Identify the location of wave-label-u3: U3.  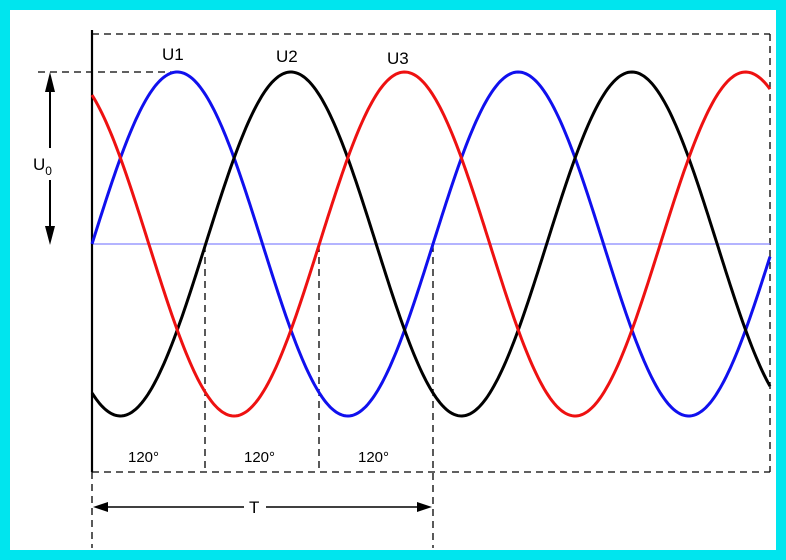
(398, 58).